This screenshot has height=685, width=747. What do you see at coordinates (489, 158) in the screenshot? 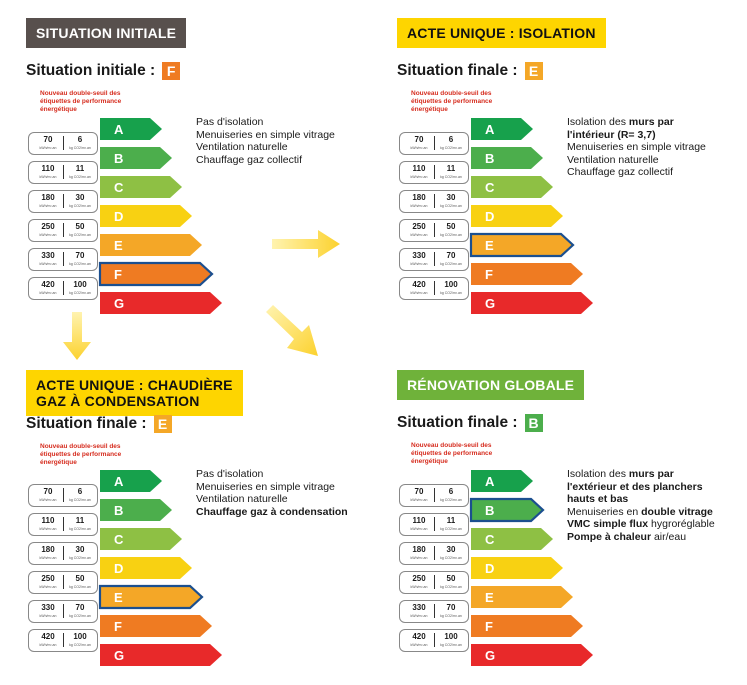
I see `energy-bar-label: B` at bounding box center [489, 158].